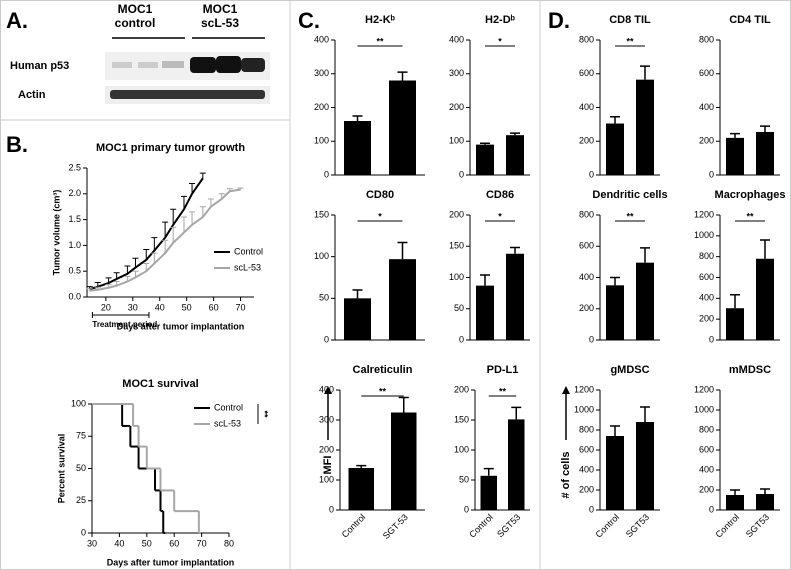  What do you see at coordinates (229, 543) in the screenshot?
I see `x-tick-label: 80` at bounding box center [229, 543].